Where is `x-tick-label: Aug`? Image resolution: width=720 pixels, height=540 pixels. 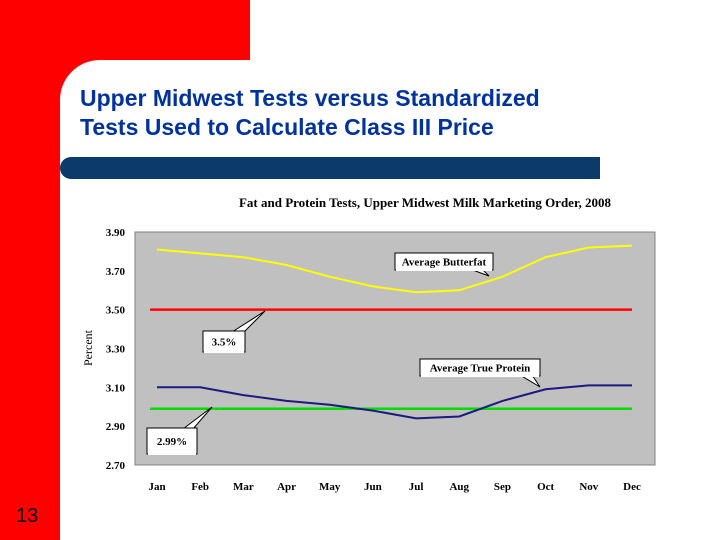 x-tick-label: Aug is located at coordinates (459, 487).